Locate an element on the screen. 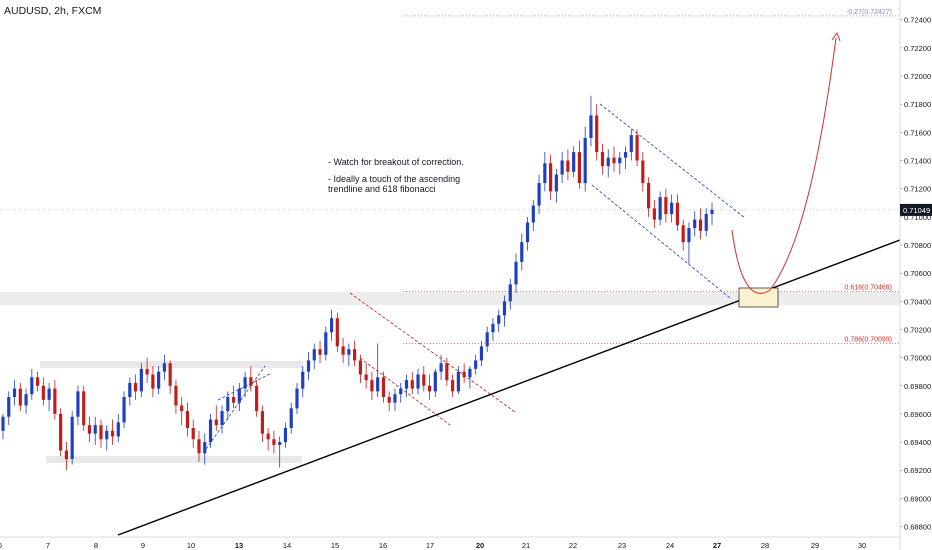 The image size is (932, 550). annotation-watch-breakout: - Watch for breakout of correction. is located at coordinates (396, 162).